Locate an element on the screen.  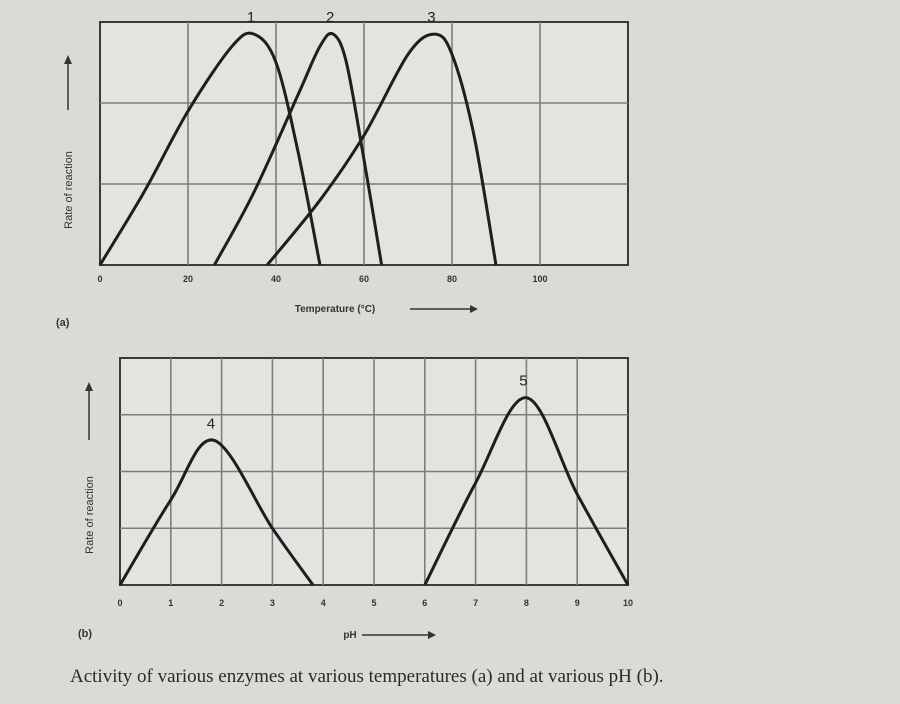
x-tick-label: 20 is located at coordinates (188, 279).